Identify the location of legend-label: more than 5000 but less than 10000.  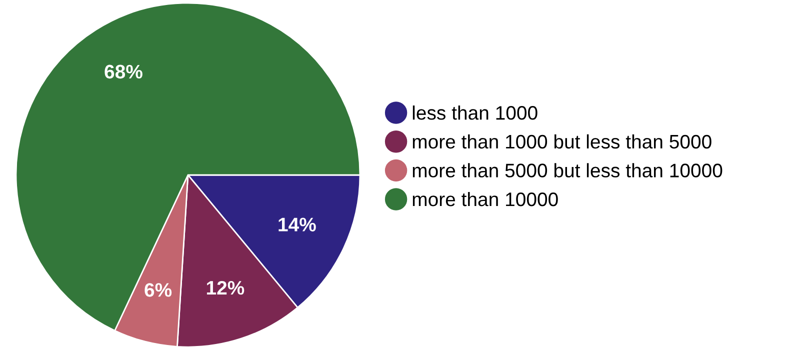
(567, 170).